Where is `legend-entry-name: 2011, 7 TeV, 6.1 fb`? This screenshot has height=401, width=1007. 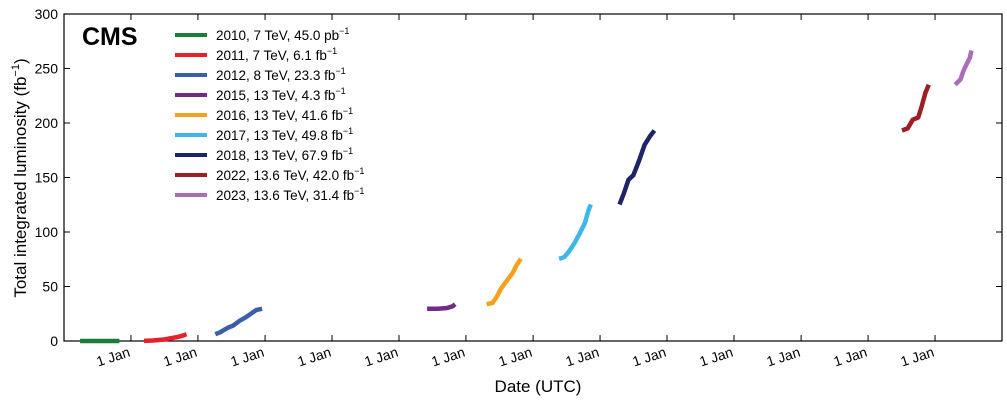
legend-entry-name: 2011, 7 TeV, 6.1 fb is located at coordinates (271, 55).